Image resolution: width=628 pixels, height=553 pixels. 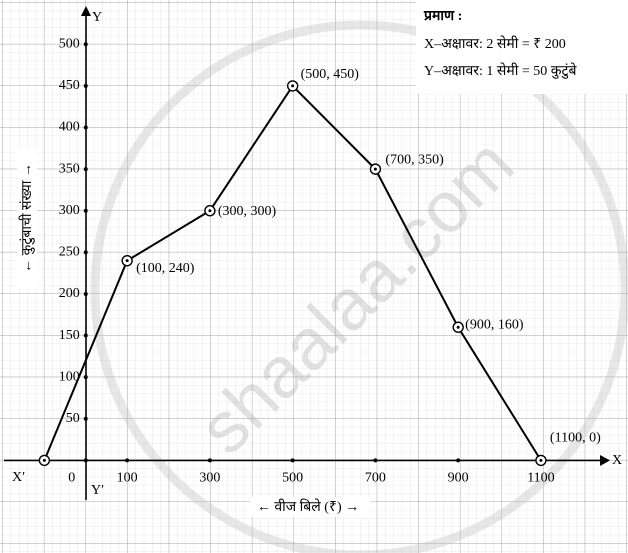 What do you see at coordinates (458, 478) in the screenshot?
I see `x-tick-label: 900` at bounding box center [458, 478].